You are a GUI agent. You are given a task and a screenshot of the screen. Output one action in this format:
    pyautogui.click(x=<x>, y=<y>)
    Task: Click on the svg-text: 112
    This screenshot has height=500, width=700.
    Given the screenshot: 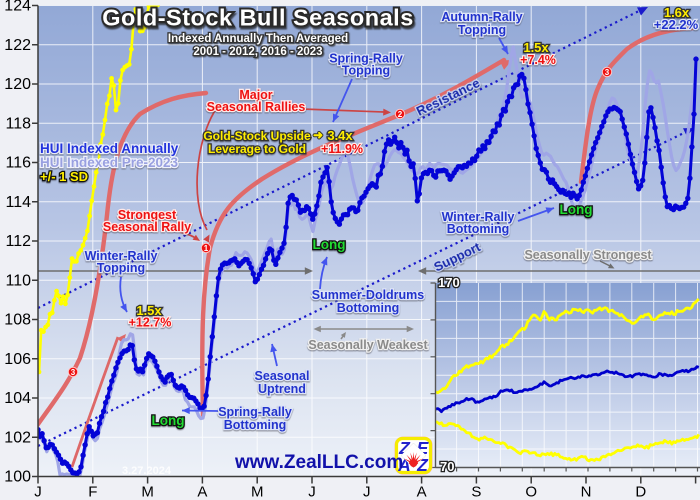 What is the action you would take?
    pyautogui.click(x=18, y=241)
    